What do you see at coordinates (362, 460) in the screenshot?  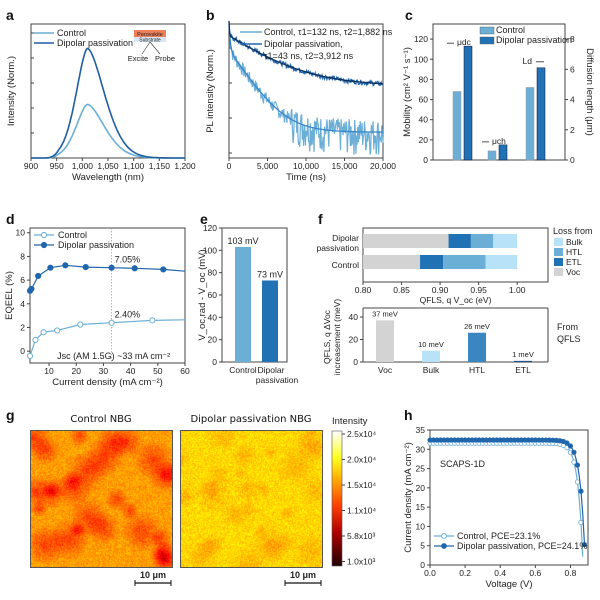 I see `colorbar-tick-label: 2.0x10⁴` at bounding box center [362, 460].